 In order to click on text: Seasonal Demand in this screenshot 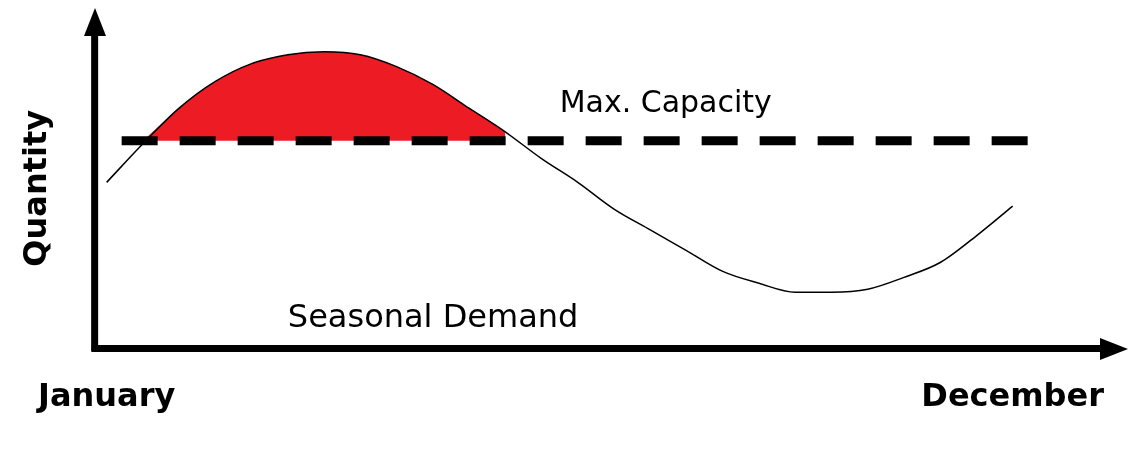, I will do `click(433, 315)`.